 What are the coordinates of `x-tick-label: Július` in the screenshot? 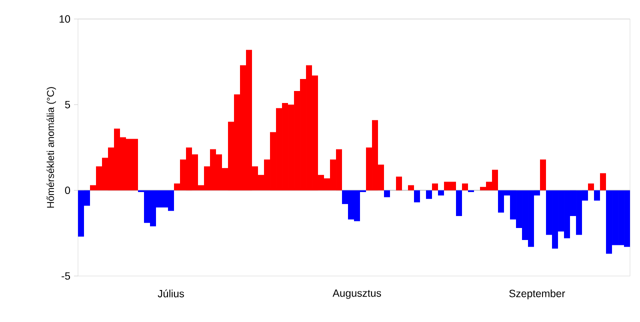 It's located at (171, 294).